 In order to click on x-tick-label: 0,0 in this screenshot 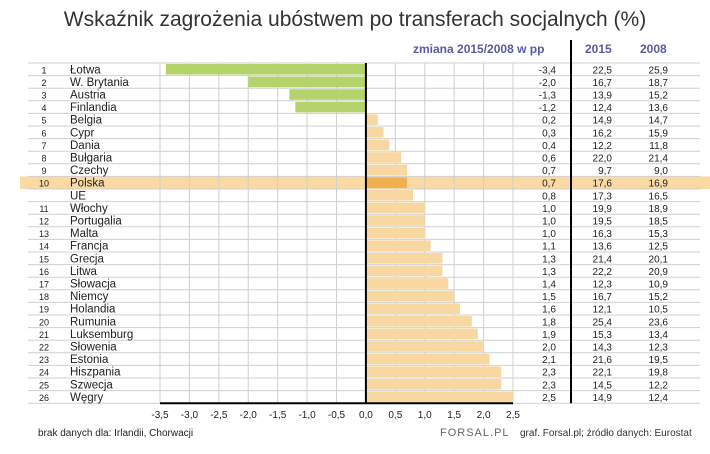, I will do `click(366, 415)`.